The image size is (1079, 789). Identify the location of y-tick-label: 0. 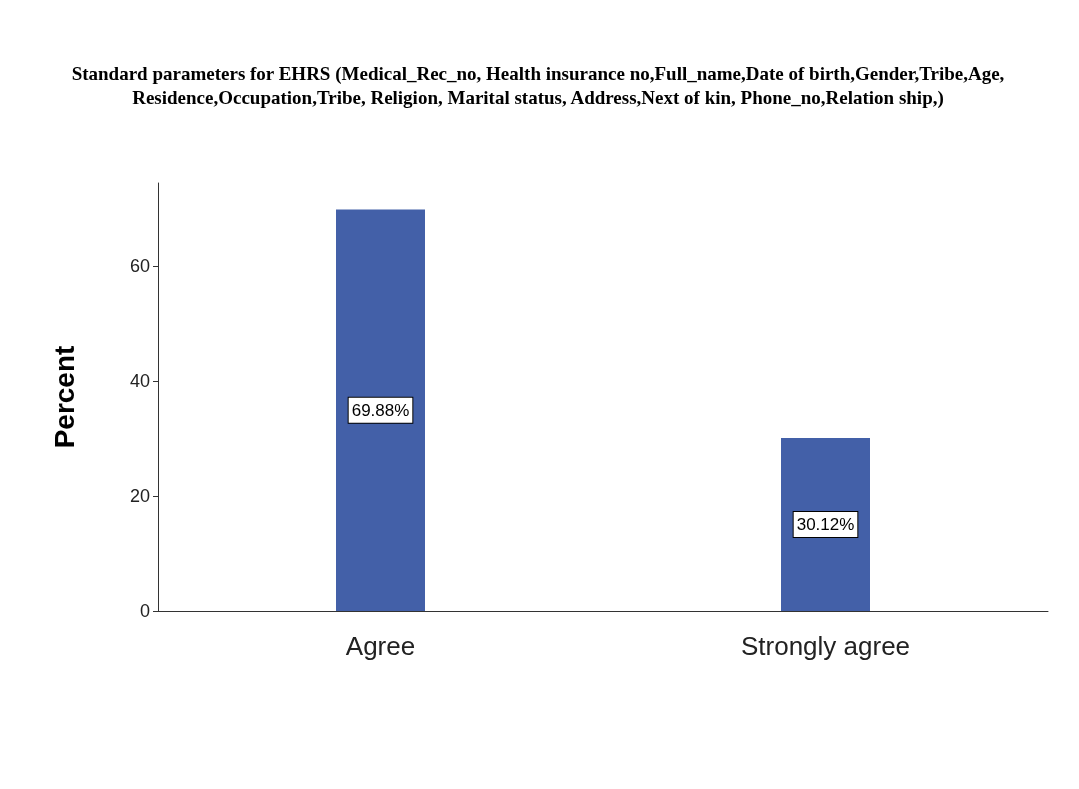
(144, 611).